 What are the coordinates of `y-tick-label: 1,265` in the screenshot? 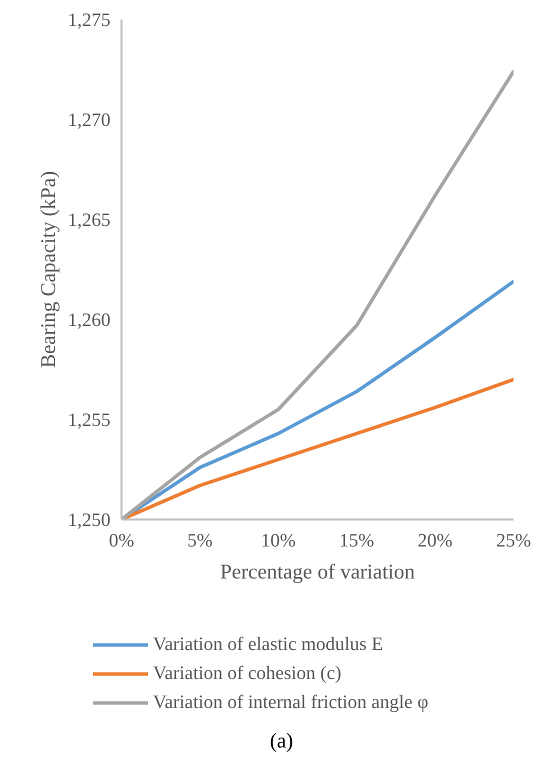 It's located at (89, 220).